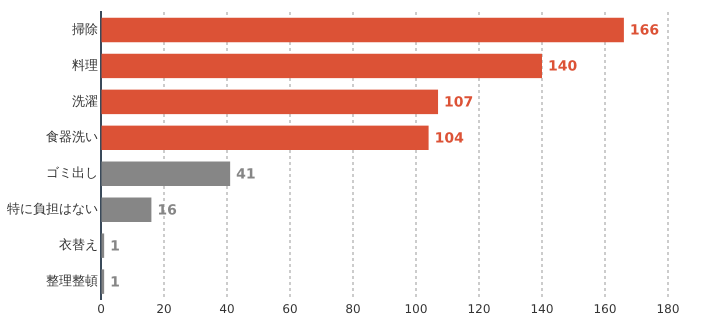 The image size is (710, 324). I want to click on x-tick-label: 160, so click(605, 309).